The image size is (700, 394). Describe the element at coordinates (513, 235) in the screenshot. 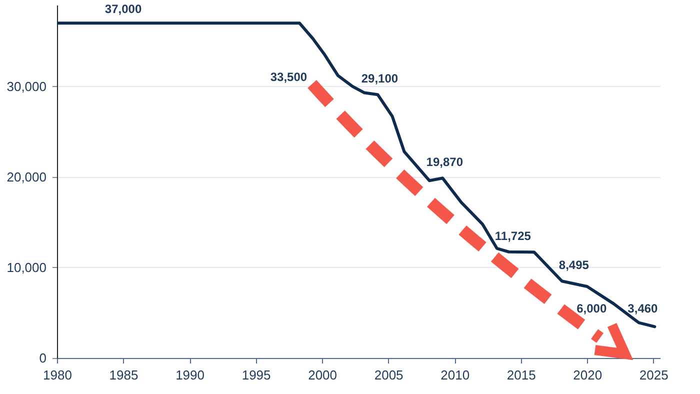

I see `annotation: 11,725` at that location.